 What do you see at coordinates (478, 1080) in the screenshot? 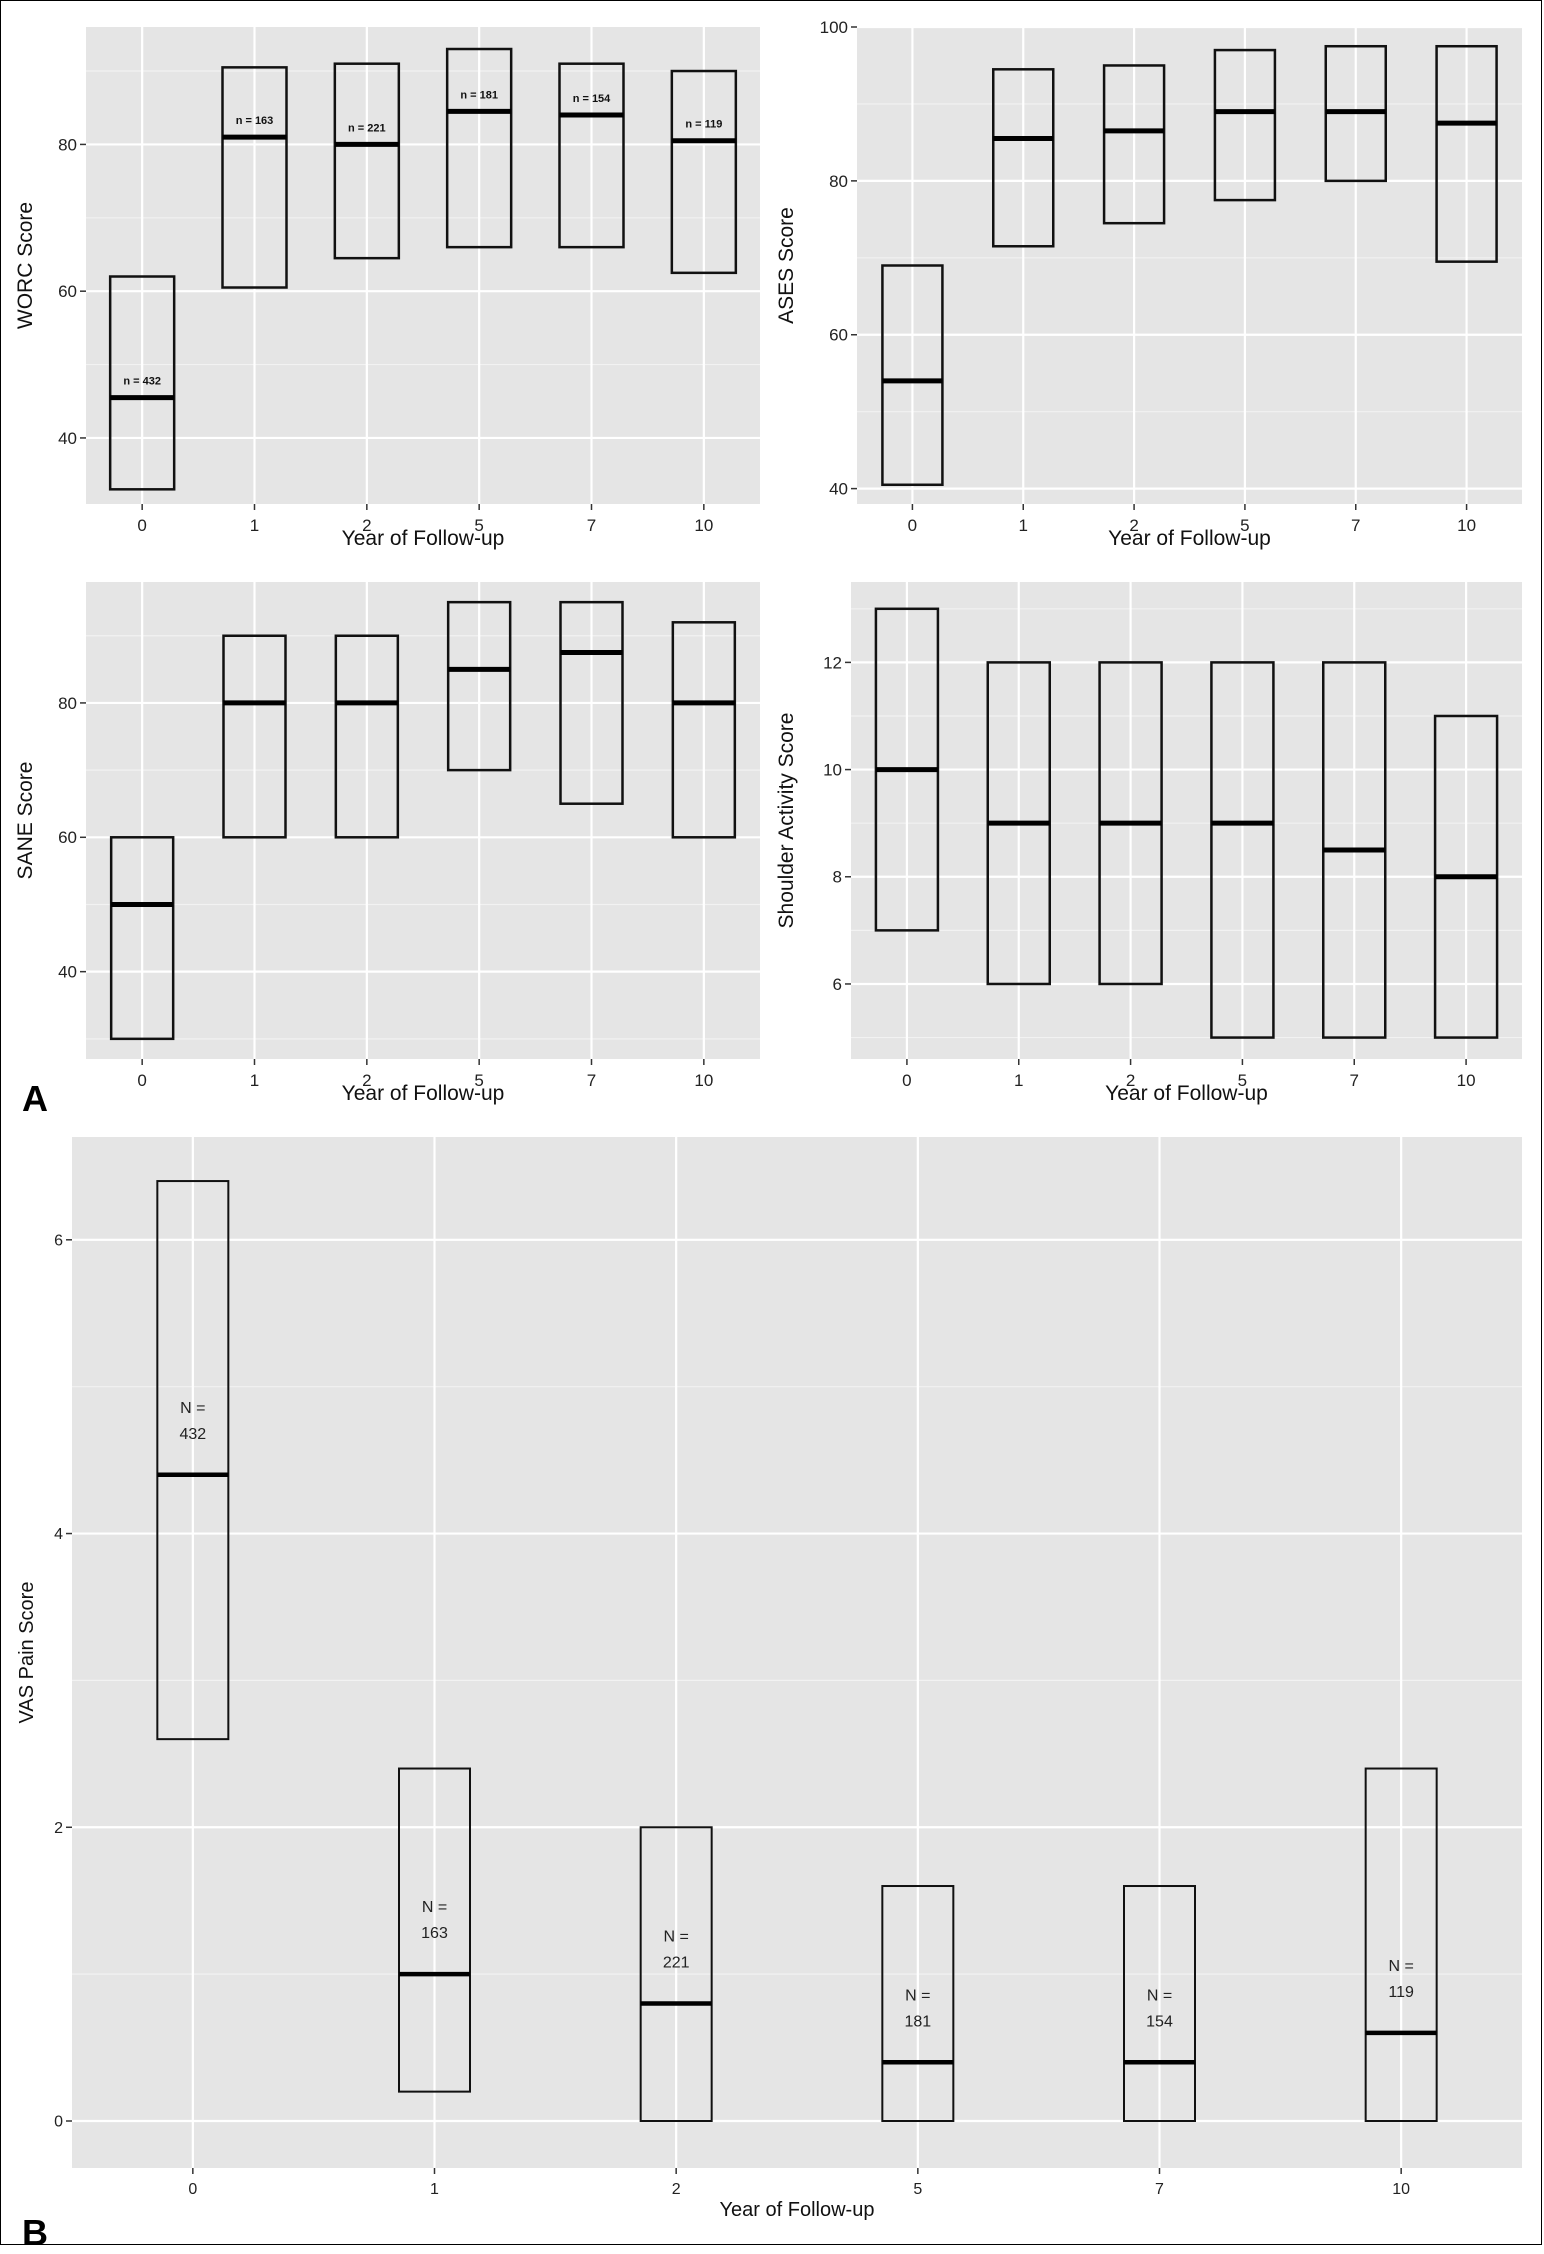
I see `chart3-tick-label-x: 5` at bounding box center [478, 1080].